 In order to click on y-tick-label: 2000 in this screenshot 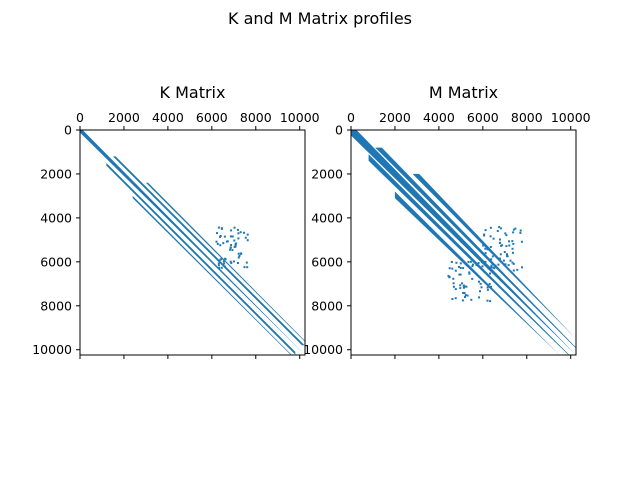, I will do `click(327, 173)`.